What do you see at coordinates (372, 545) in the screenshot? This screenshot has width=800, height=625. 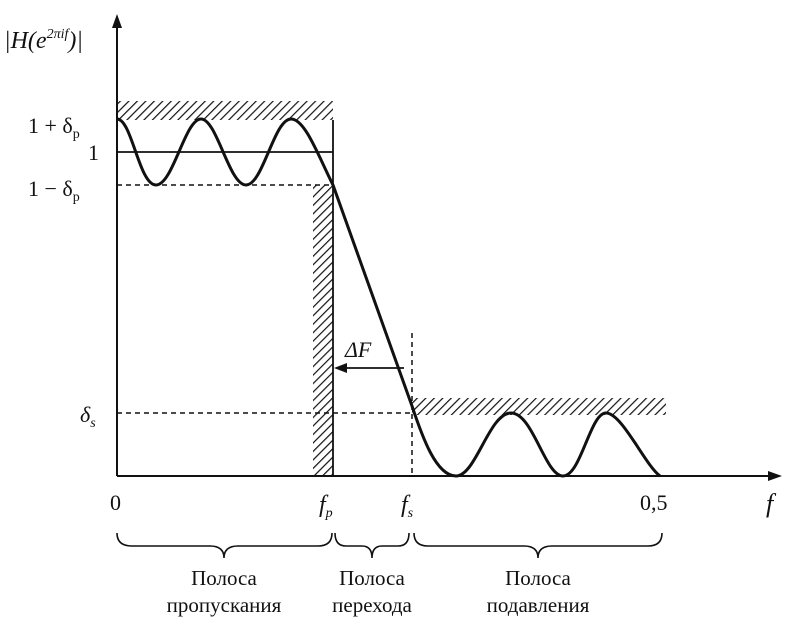 I see `transition-brace` at bounding box center [372, 545].